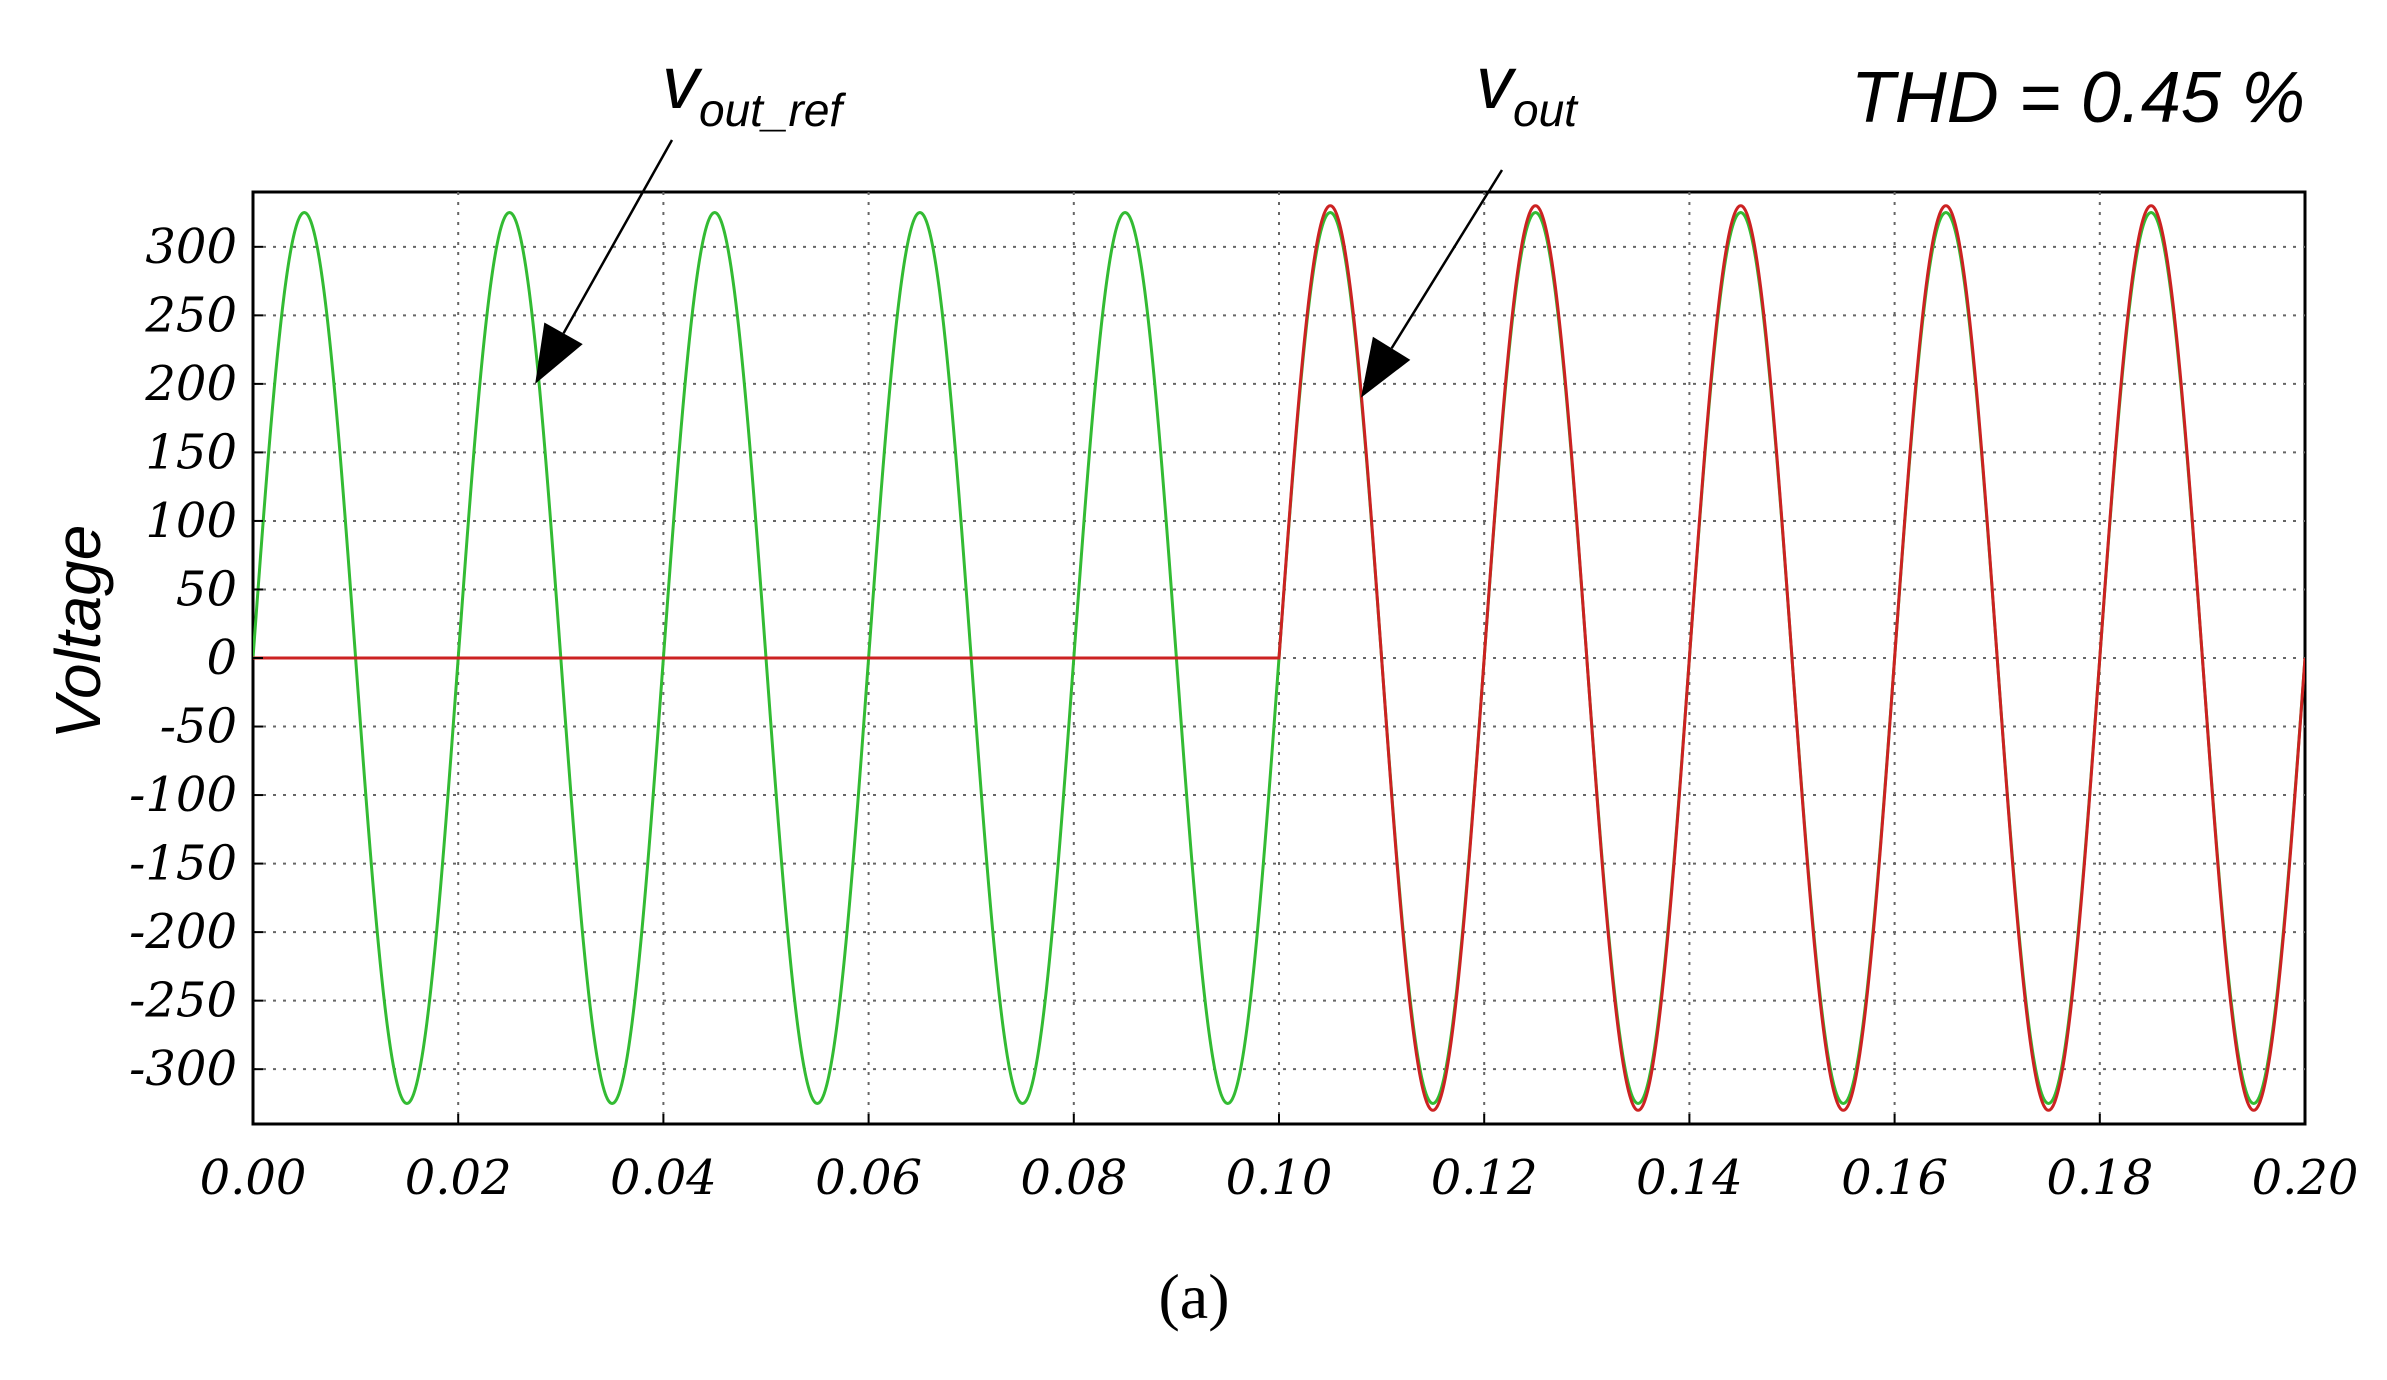  Describe the element at coordinates (682, 82) in the screenshot. I see `ref-label-main: v` at that location.